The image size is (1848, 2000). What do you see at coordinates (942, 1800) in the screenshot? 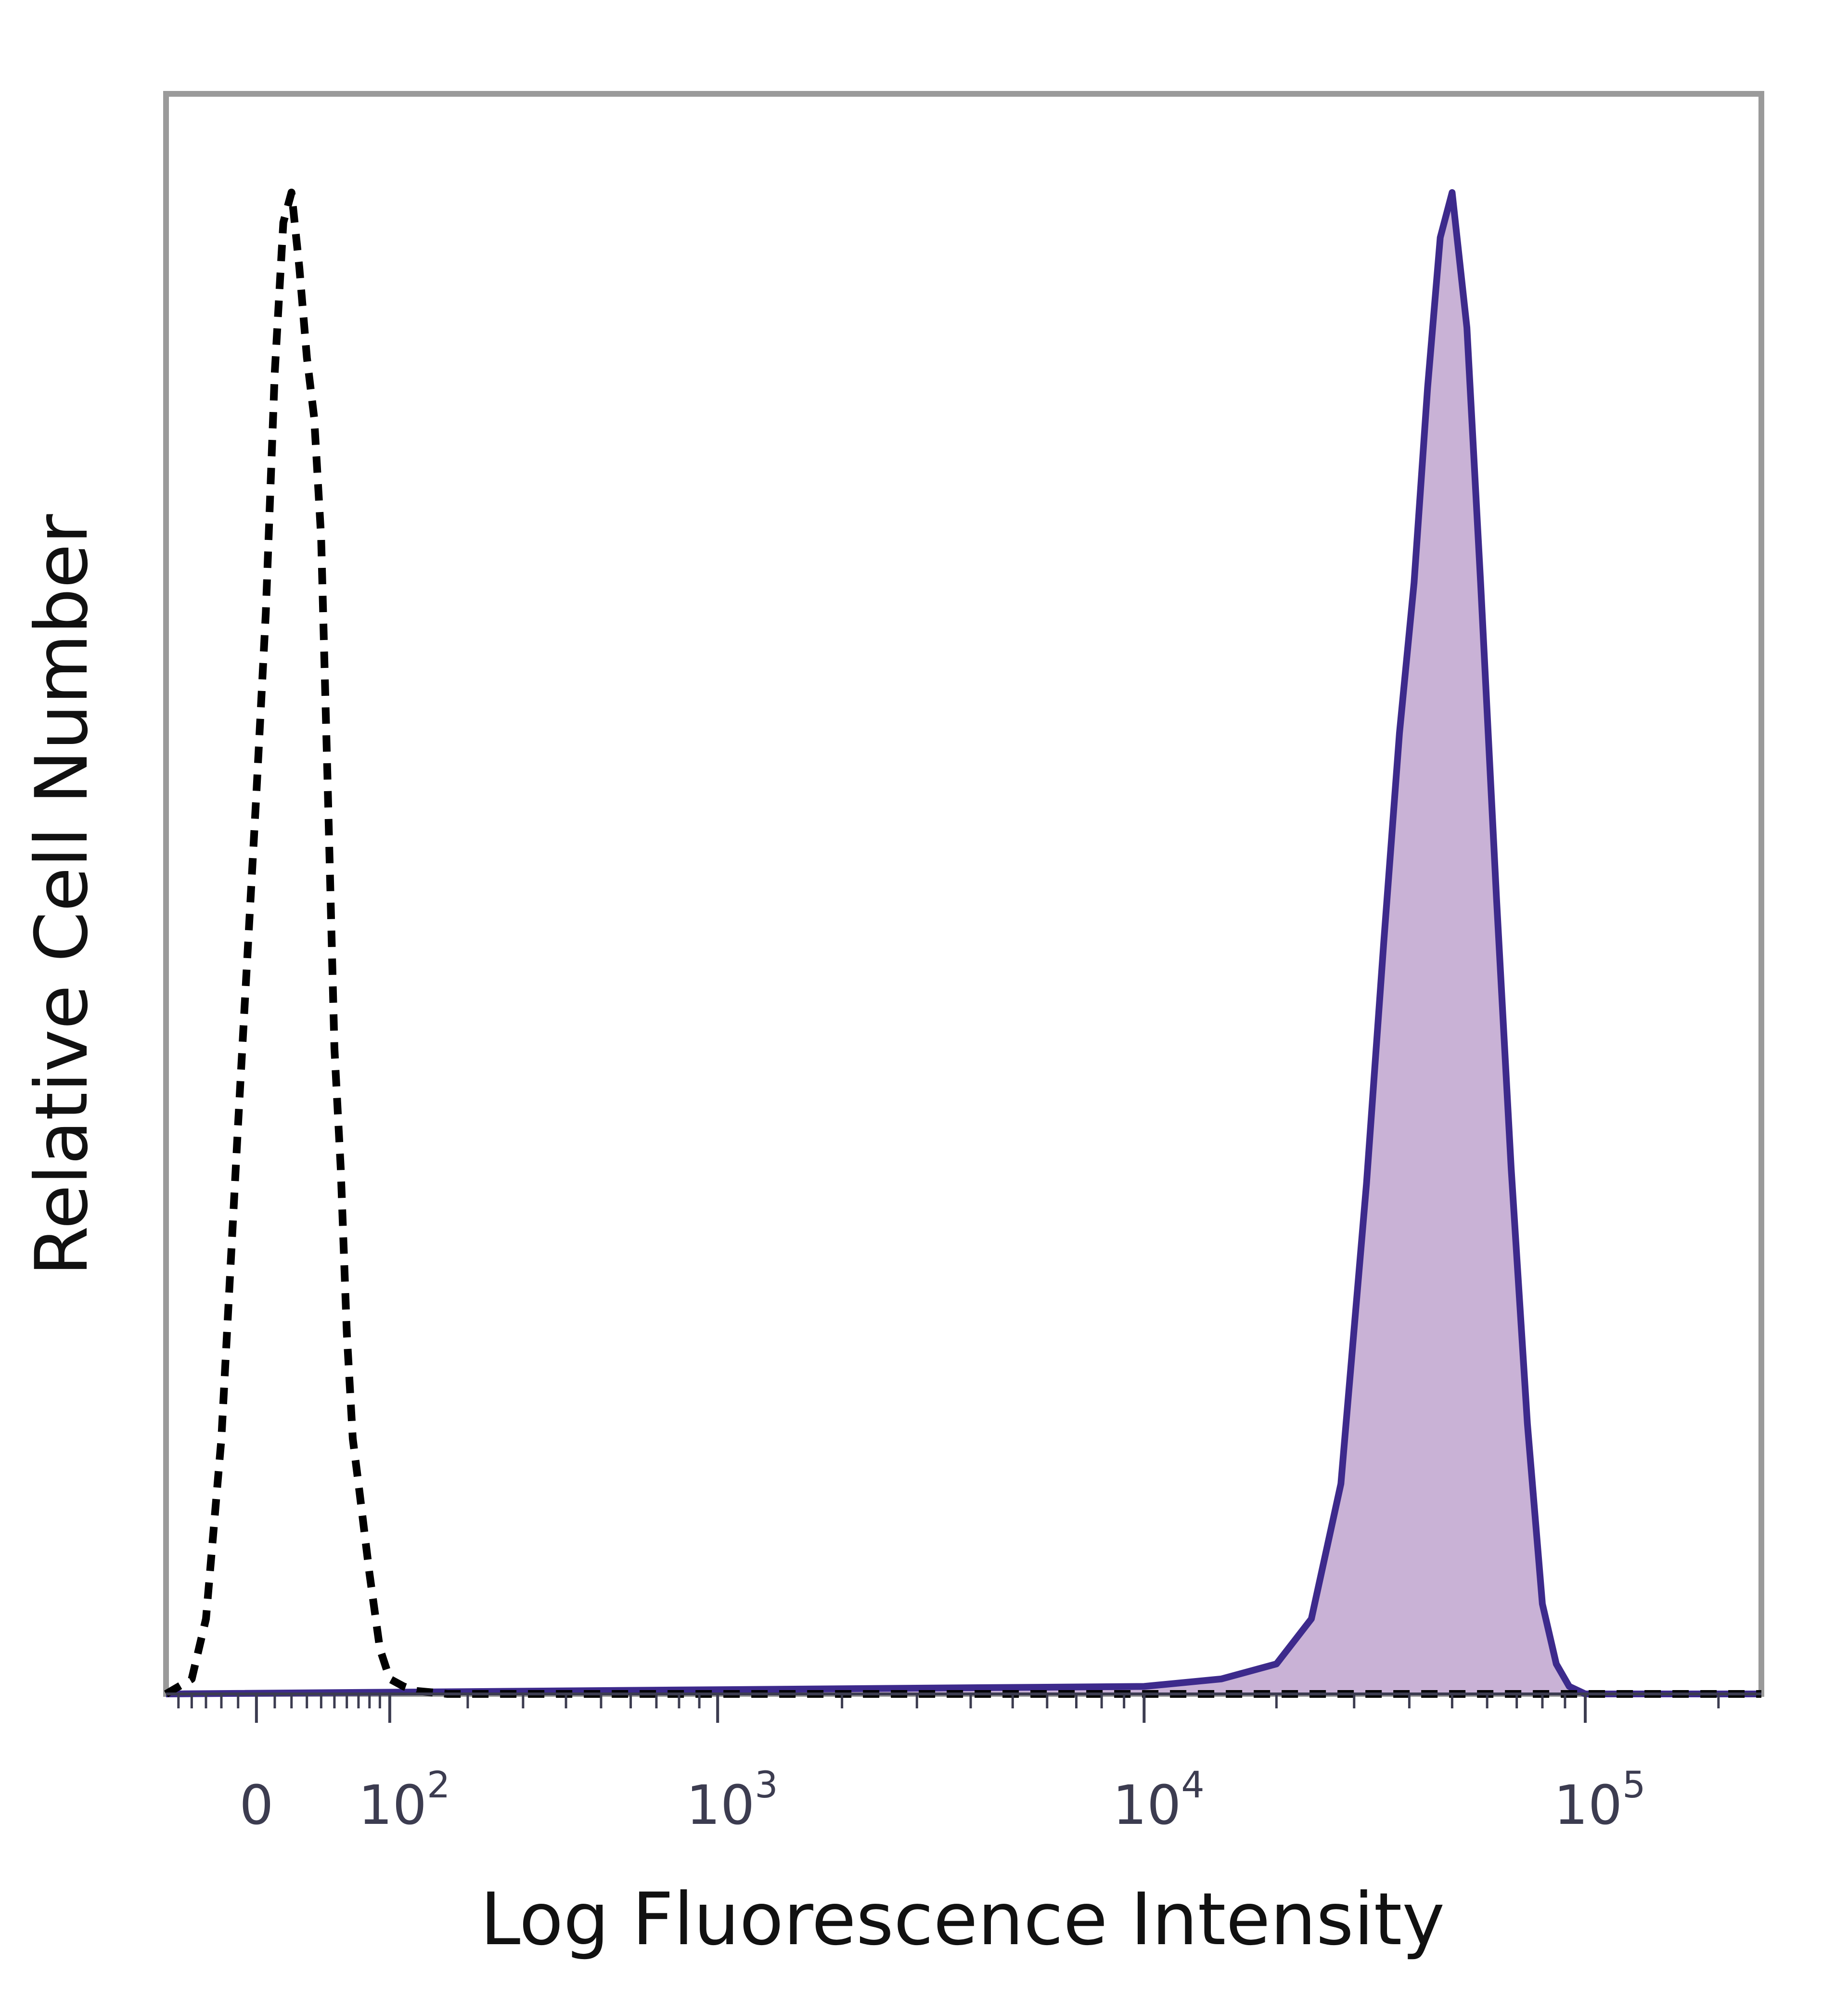
I see `x-tick-label-layer: 0 10² 10³ 10⁴ 10⁵` at bounding box center [942, 1800].